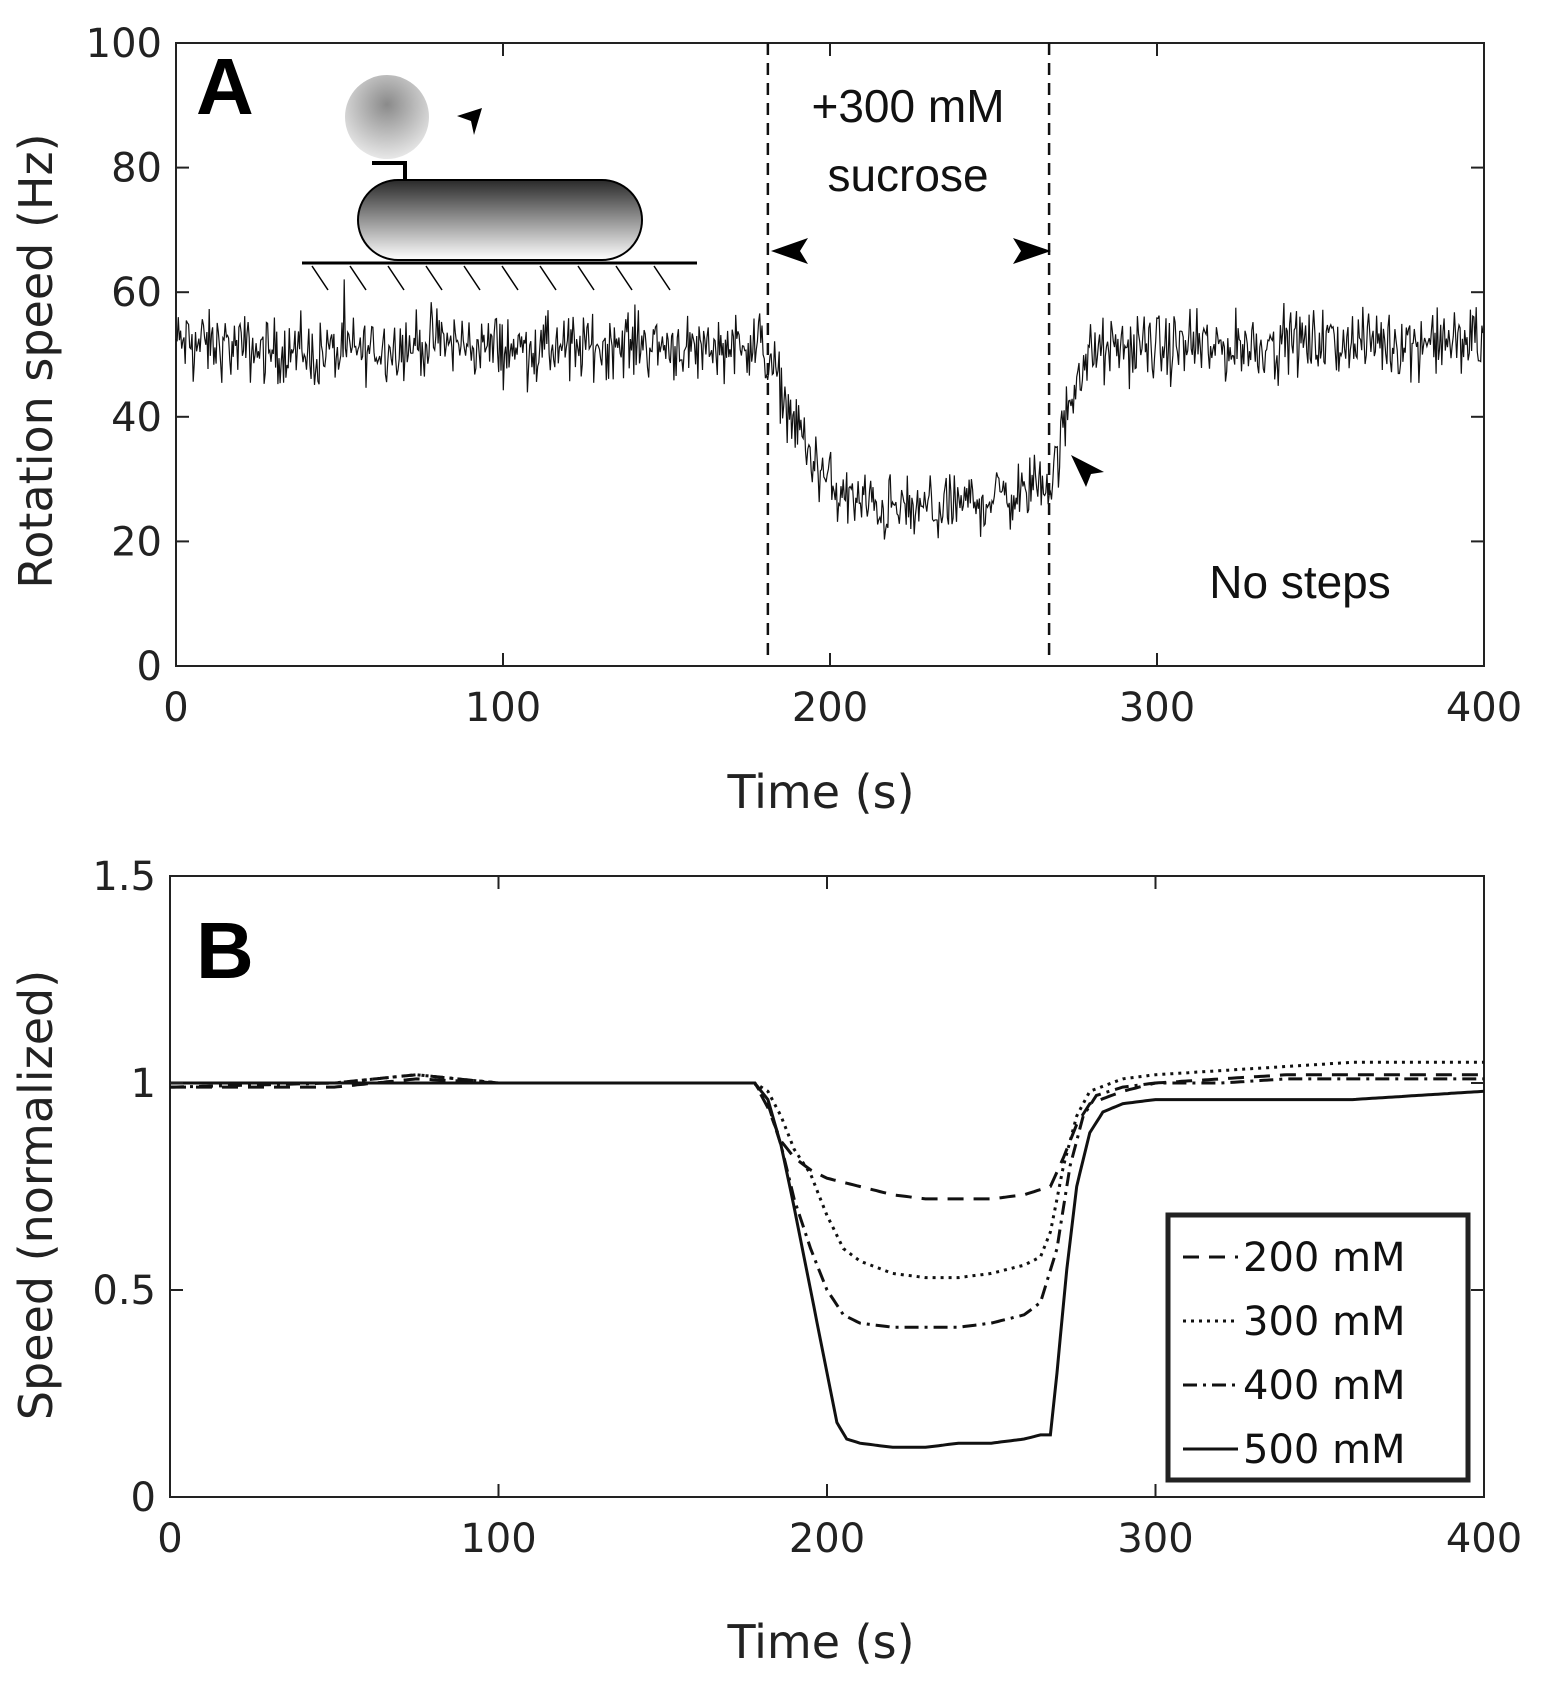 This screenshot has width=1559, height=1704. What do you see at coordinates (1157, 708) in the screenshot?
I see `panel-a-xtick-label: 300` at bounding box center [1157, 708].